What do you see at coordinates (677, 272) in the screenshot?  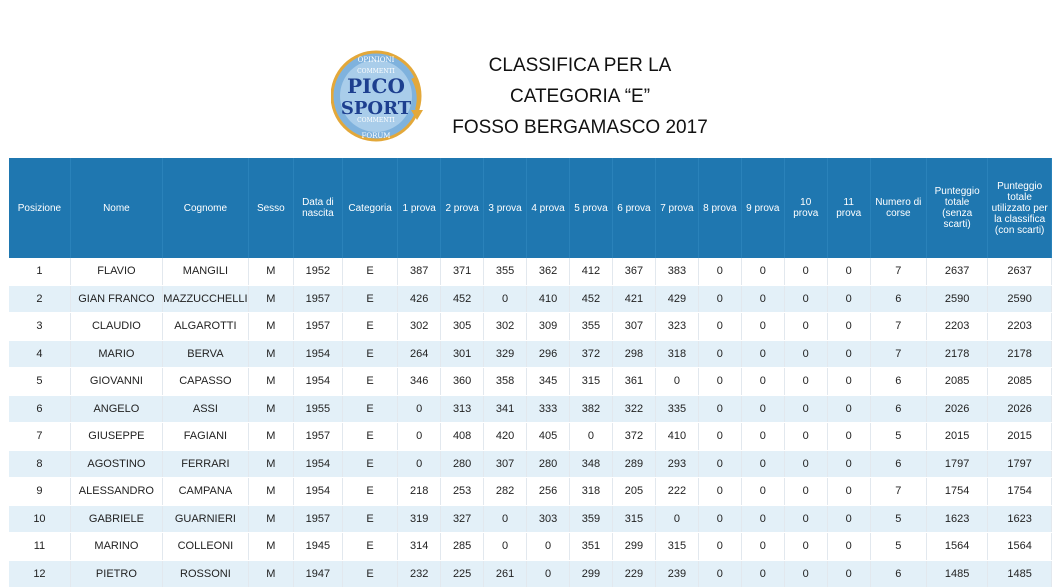 I see `table-cell: 383` at bounding box center [677, 272].